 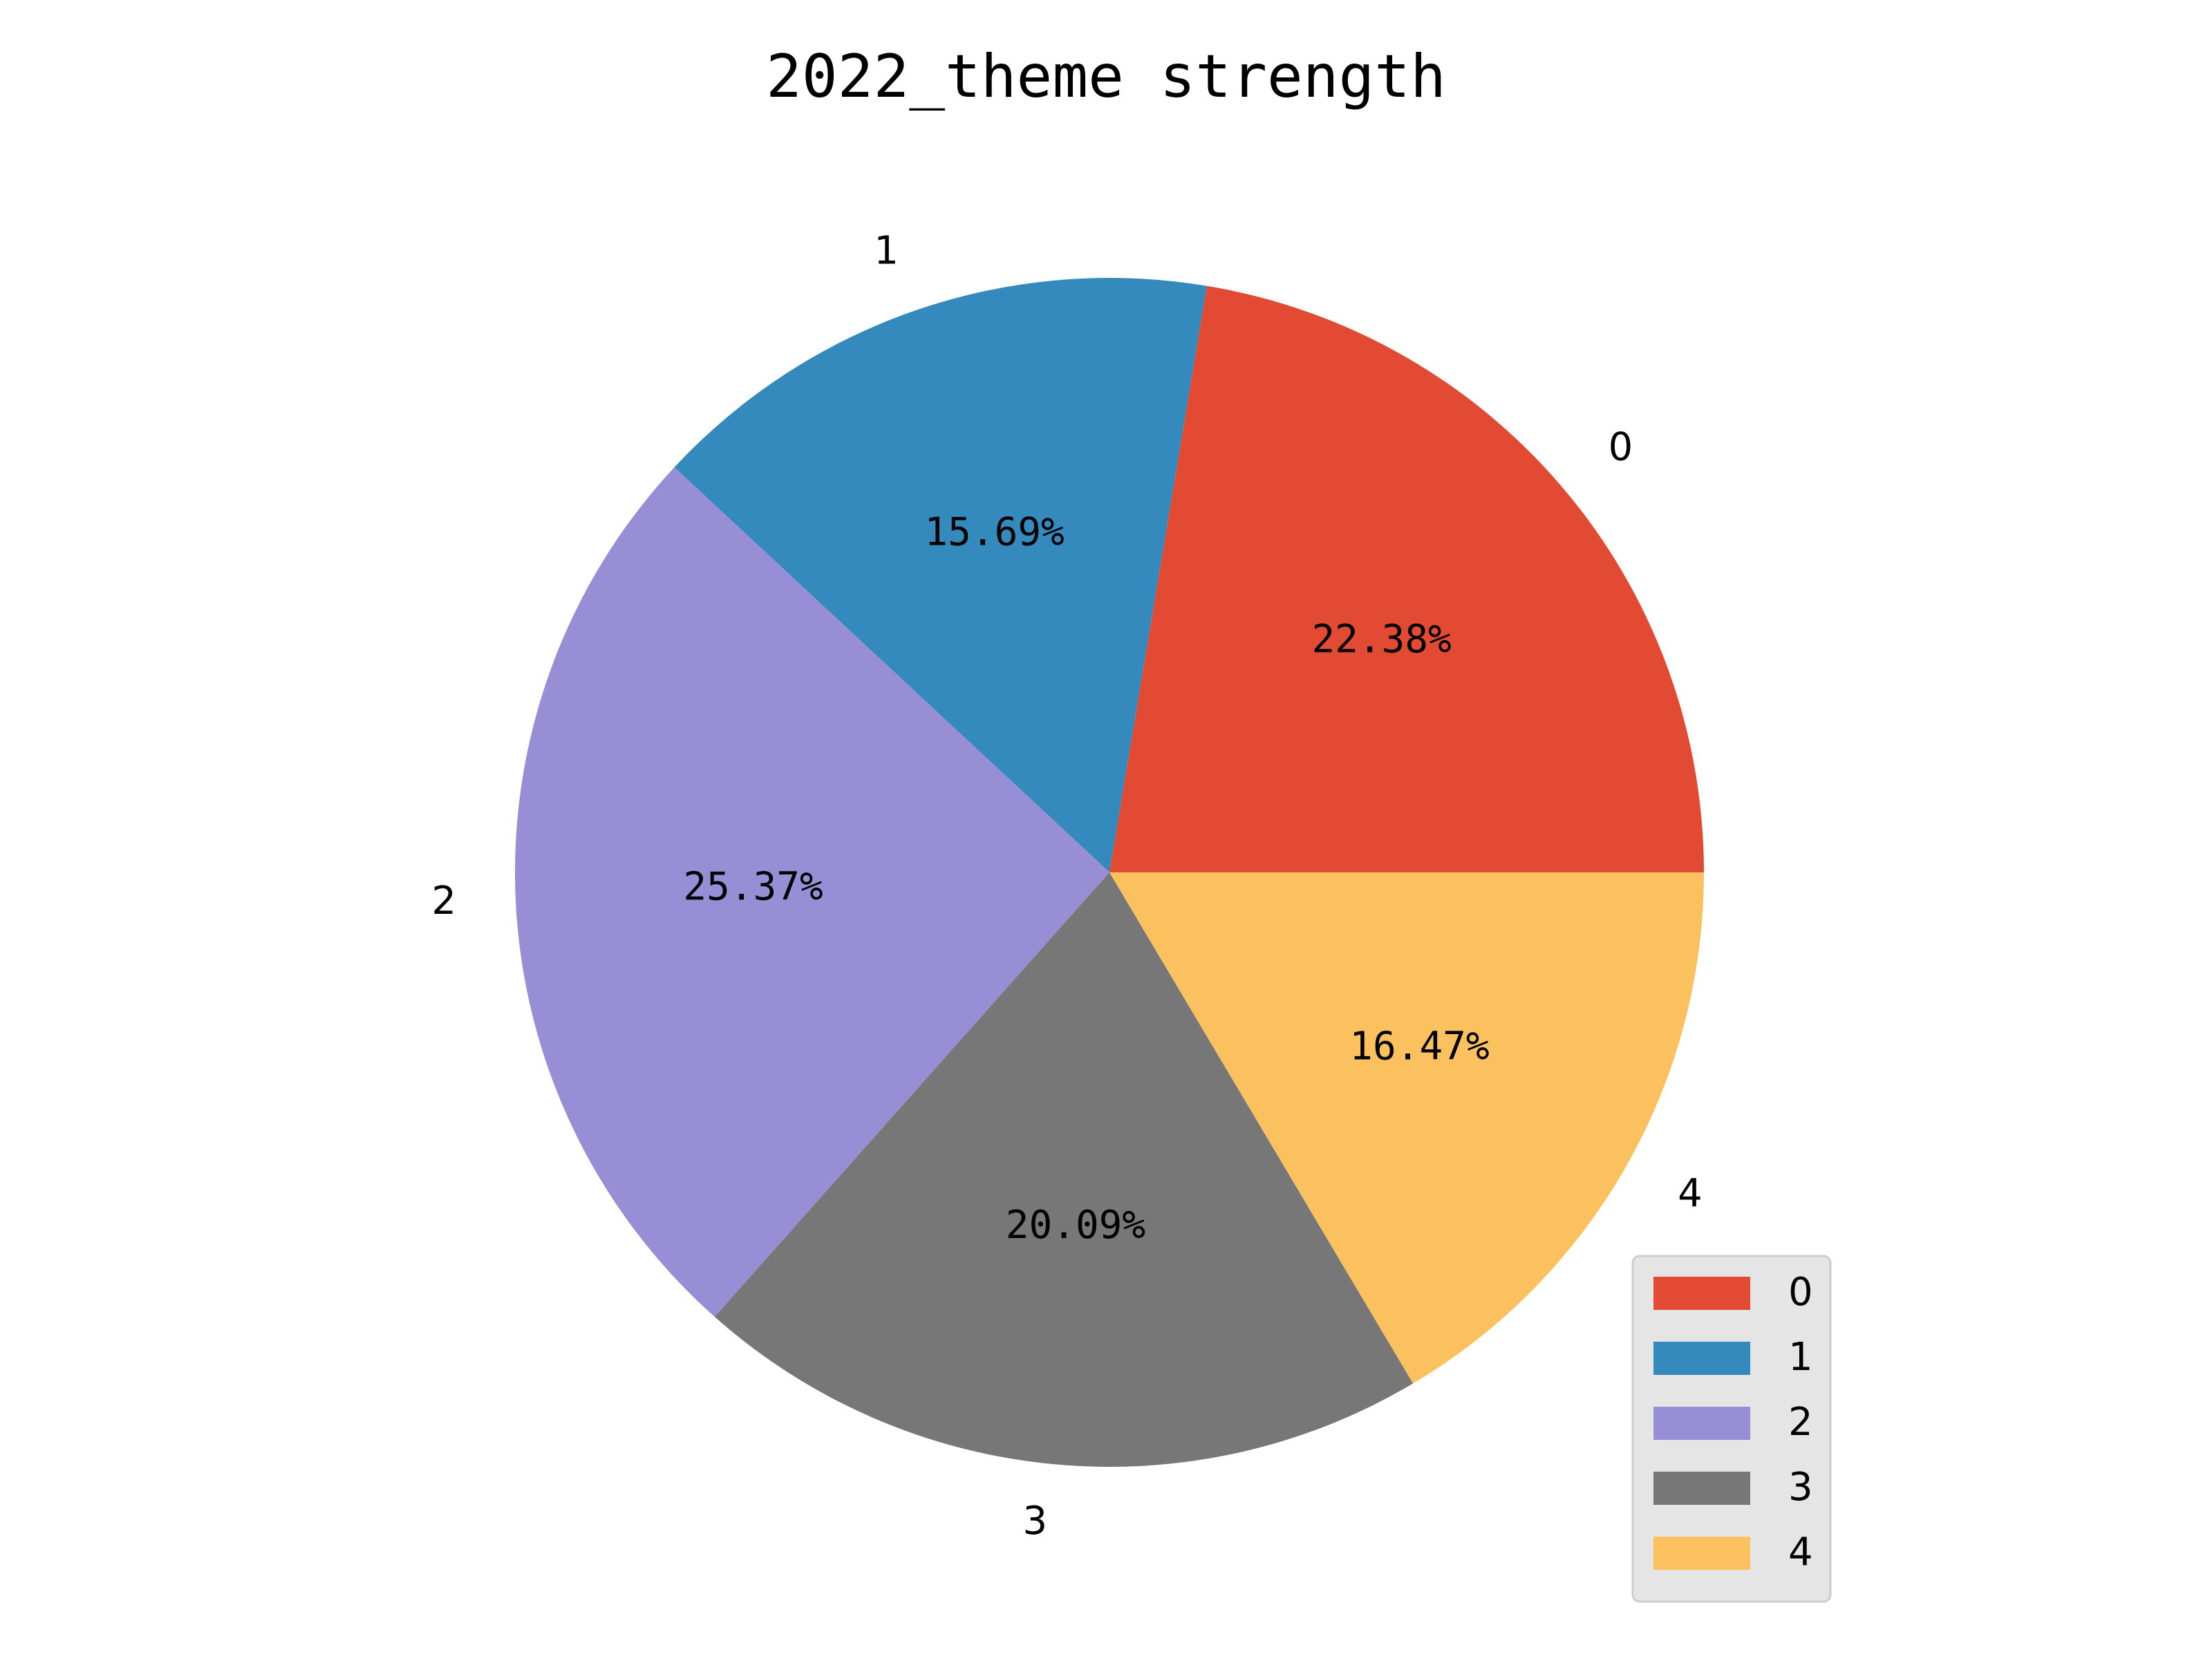 What do you see at coordinates (1419, 1046) in the screenshot?
I see `percent-label-4: 16.47%` at bounding box center [1419, 1046].